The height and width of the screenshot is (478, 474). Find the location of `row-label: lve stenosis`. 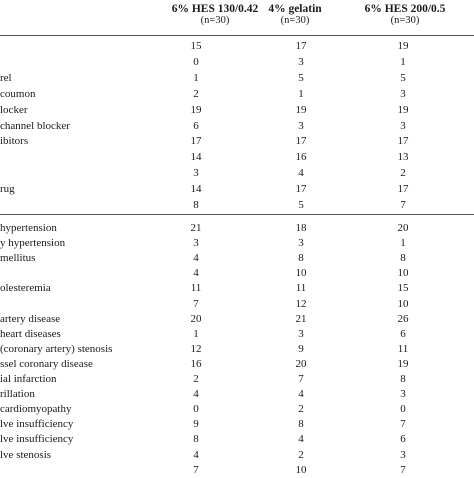

row-label: lve stenosis is located at coordinates (26, 454).